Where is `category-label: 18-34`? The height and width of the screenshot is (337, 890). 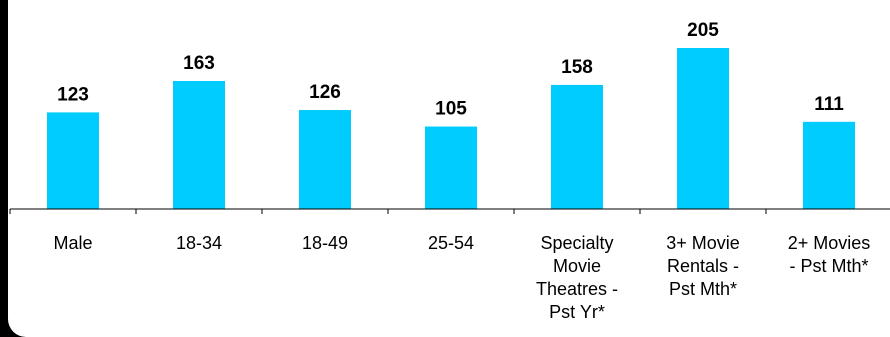
category-label: 18-34 is located at coordinates (199, 243).